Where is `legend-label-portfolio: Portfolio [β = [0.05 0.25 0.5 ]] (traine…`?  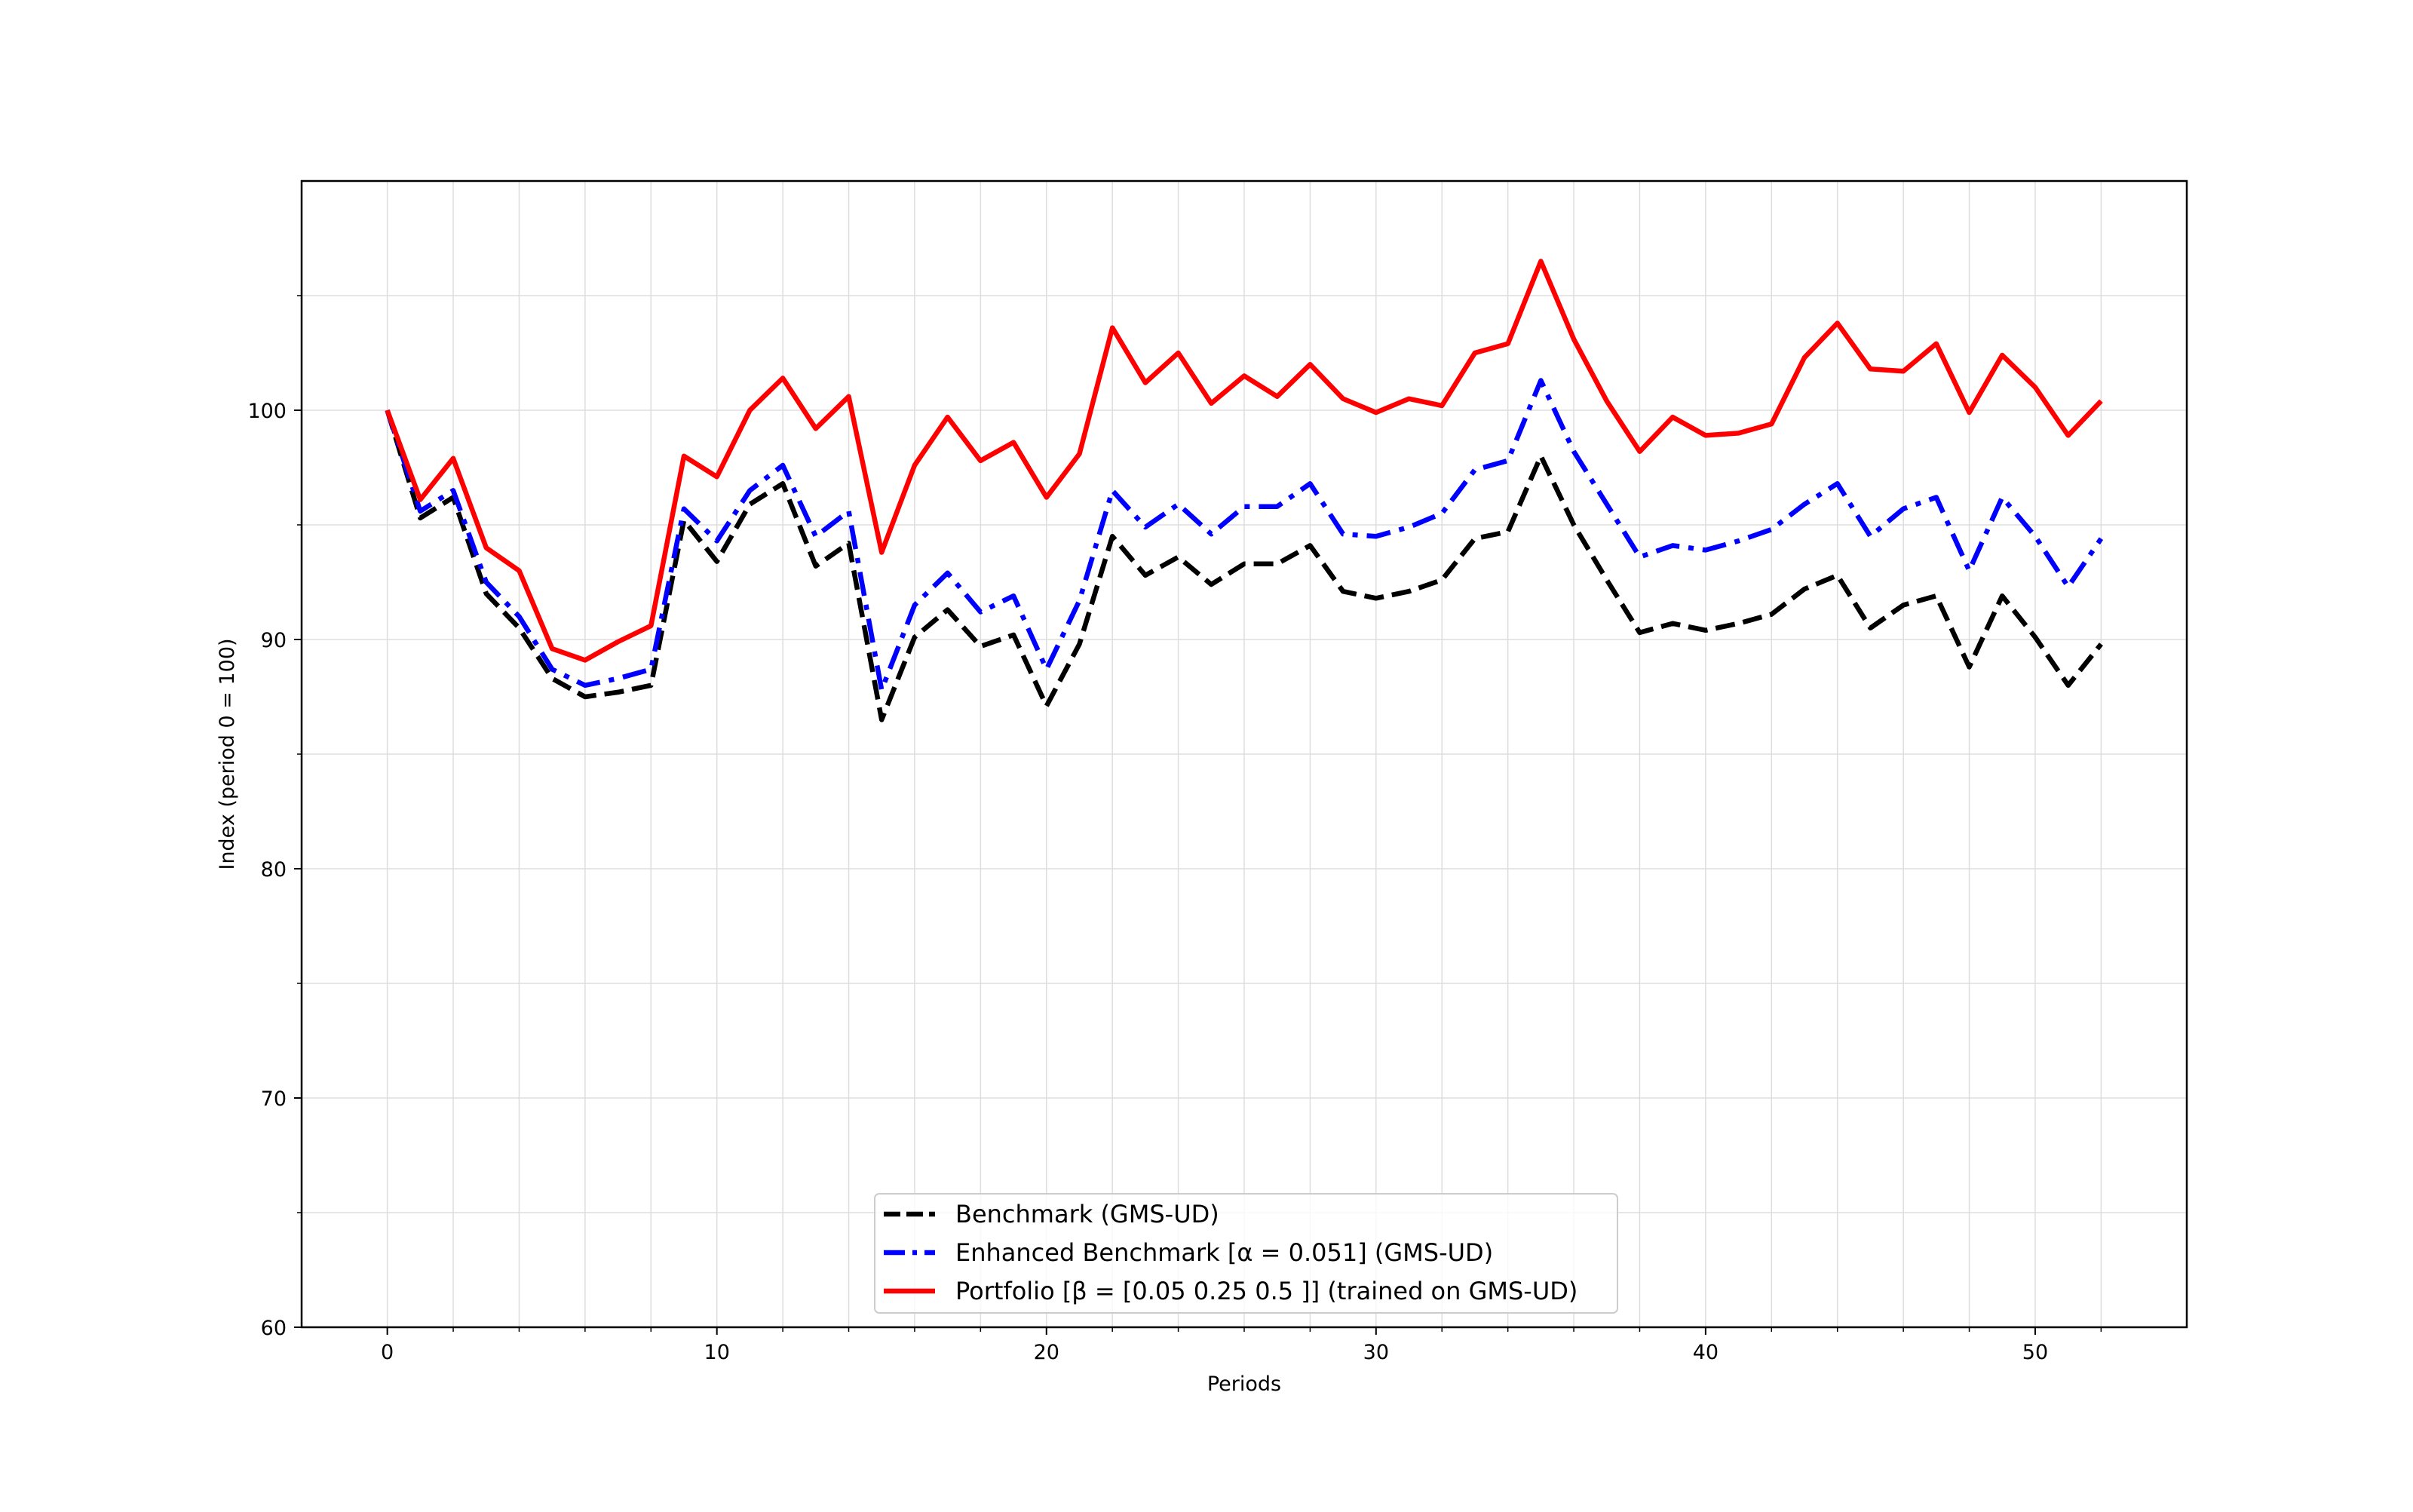 legend-label-portfolio: Portfolio [β = [0.05 0.25 0.5 ]] (traine… is located at coordinates (1266, 1291).